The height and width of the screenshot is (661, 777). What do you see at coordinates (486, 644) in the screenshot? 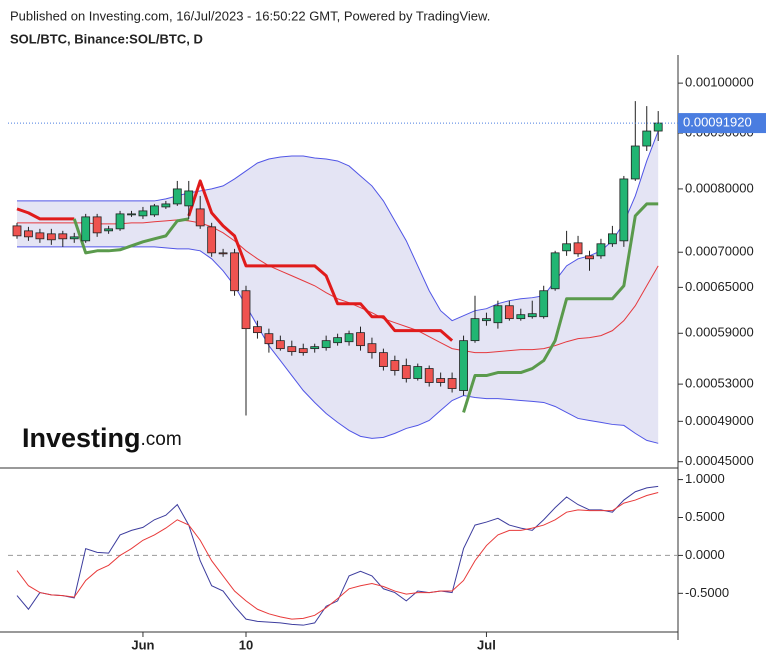
I see `x-tick-label: Jul` at bounding box center [486, 644].